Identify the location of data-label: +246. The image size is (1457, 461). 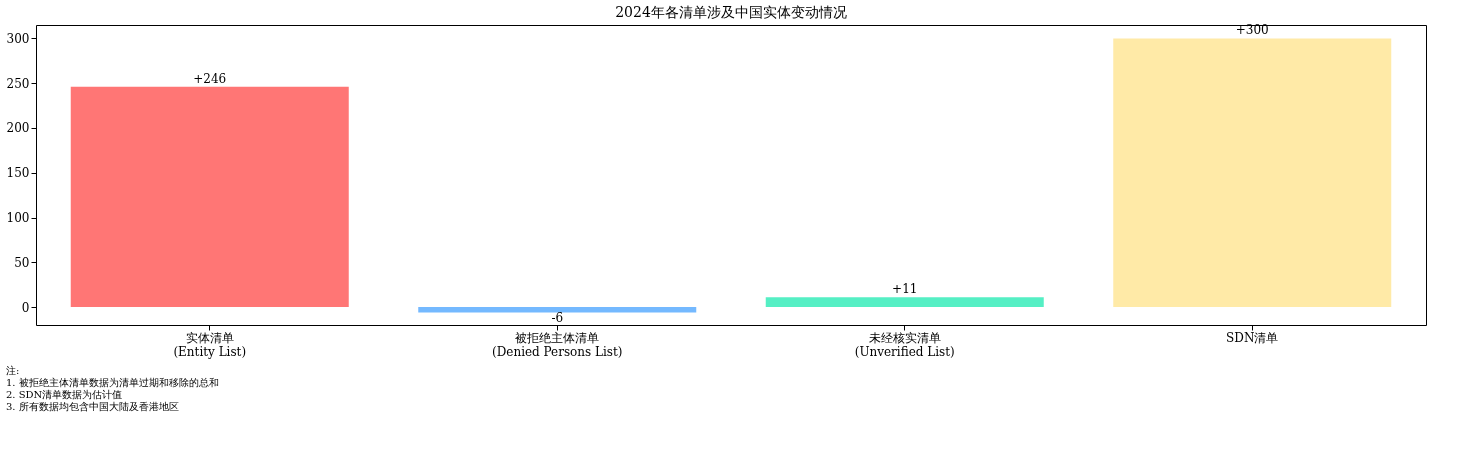
(210, 78).